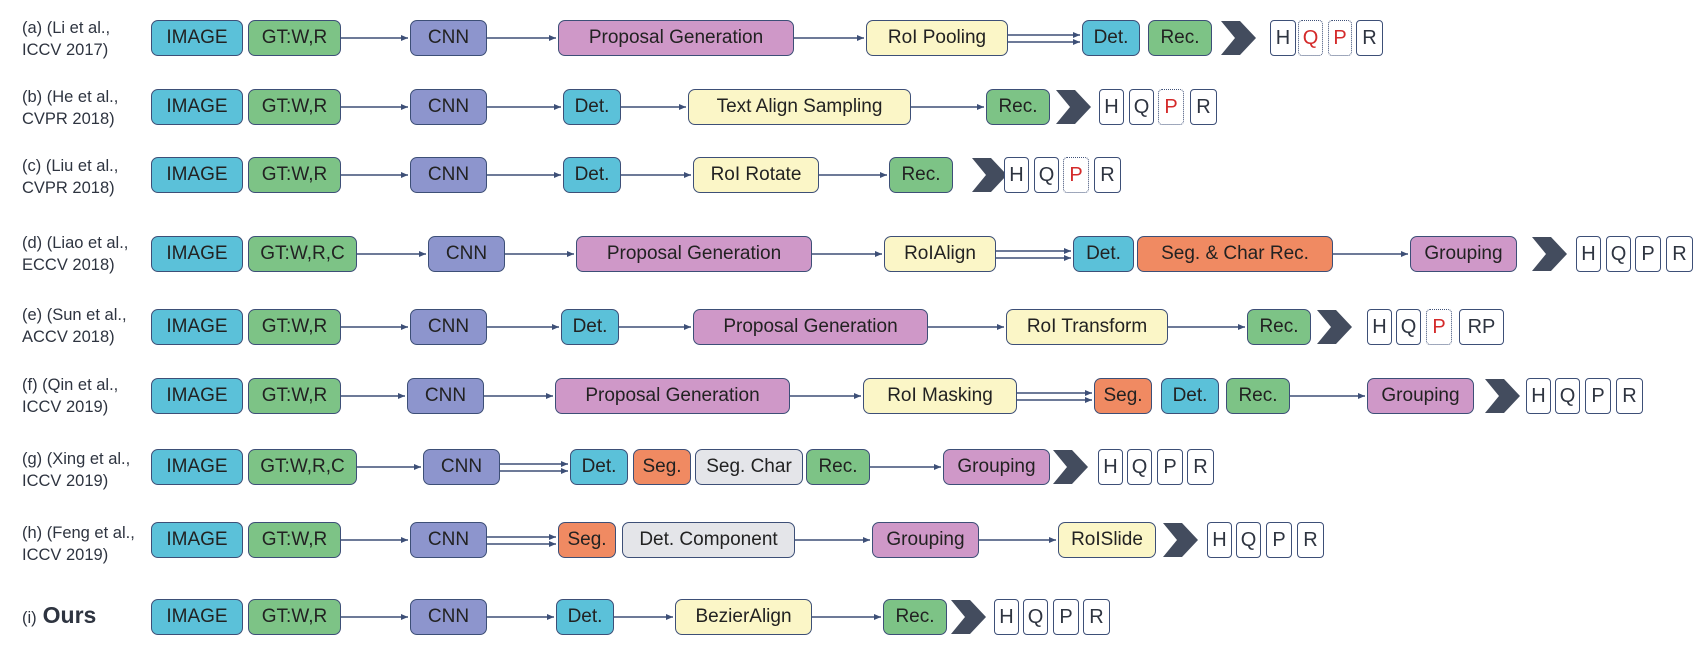 The width and height of the screenshot is (1708, 652). Describe the element at coordinates (461, 467) in the screenshot. I see `row-g-cnn-block: CNN` at that location.